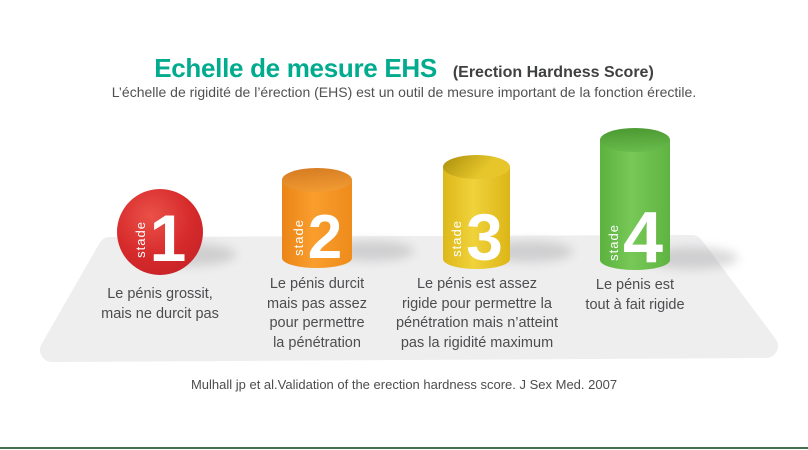  What do you see at coordinates (317, 180) in the screenshot?
I see `stage2-cylinder-top` at bounding box center [317, 180].